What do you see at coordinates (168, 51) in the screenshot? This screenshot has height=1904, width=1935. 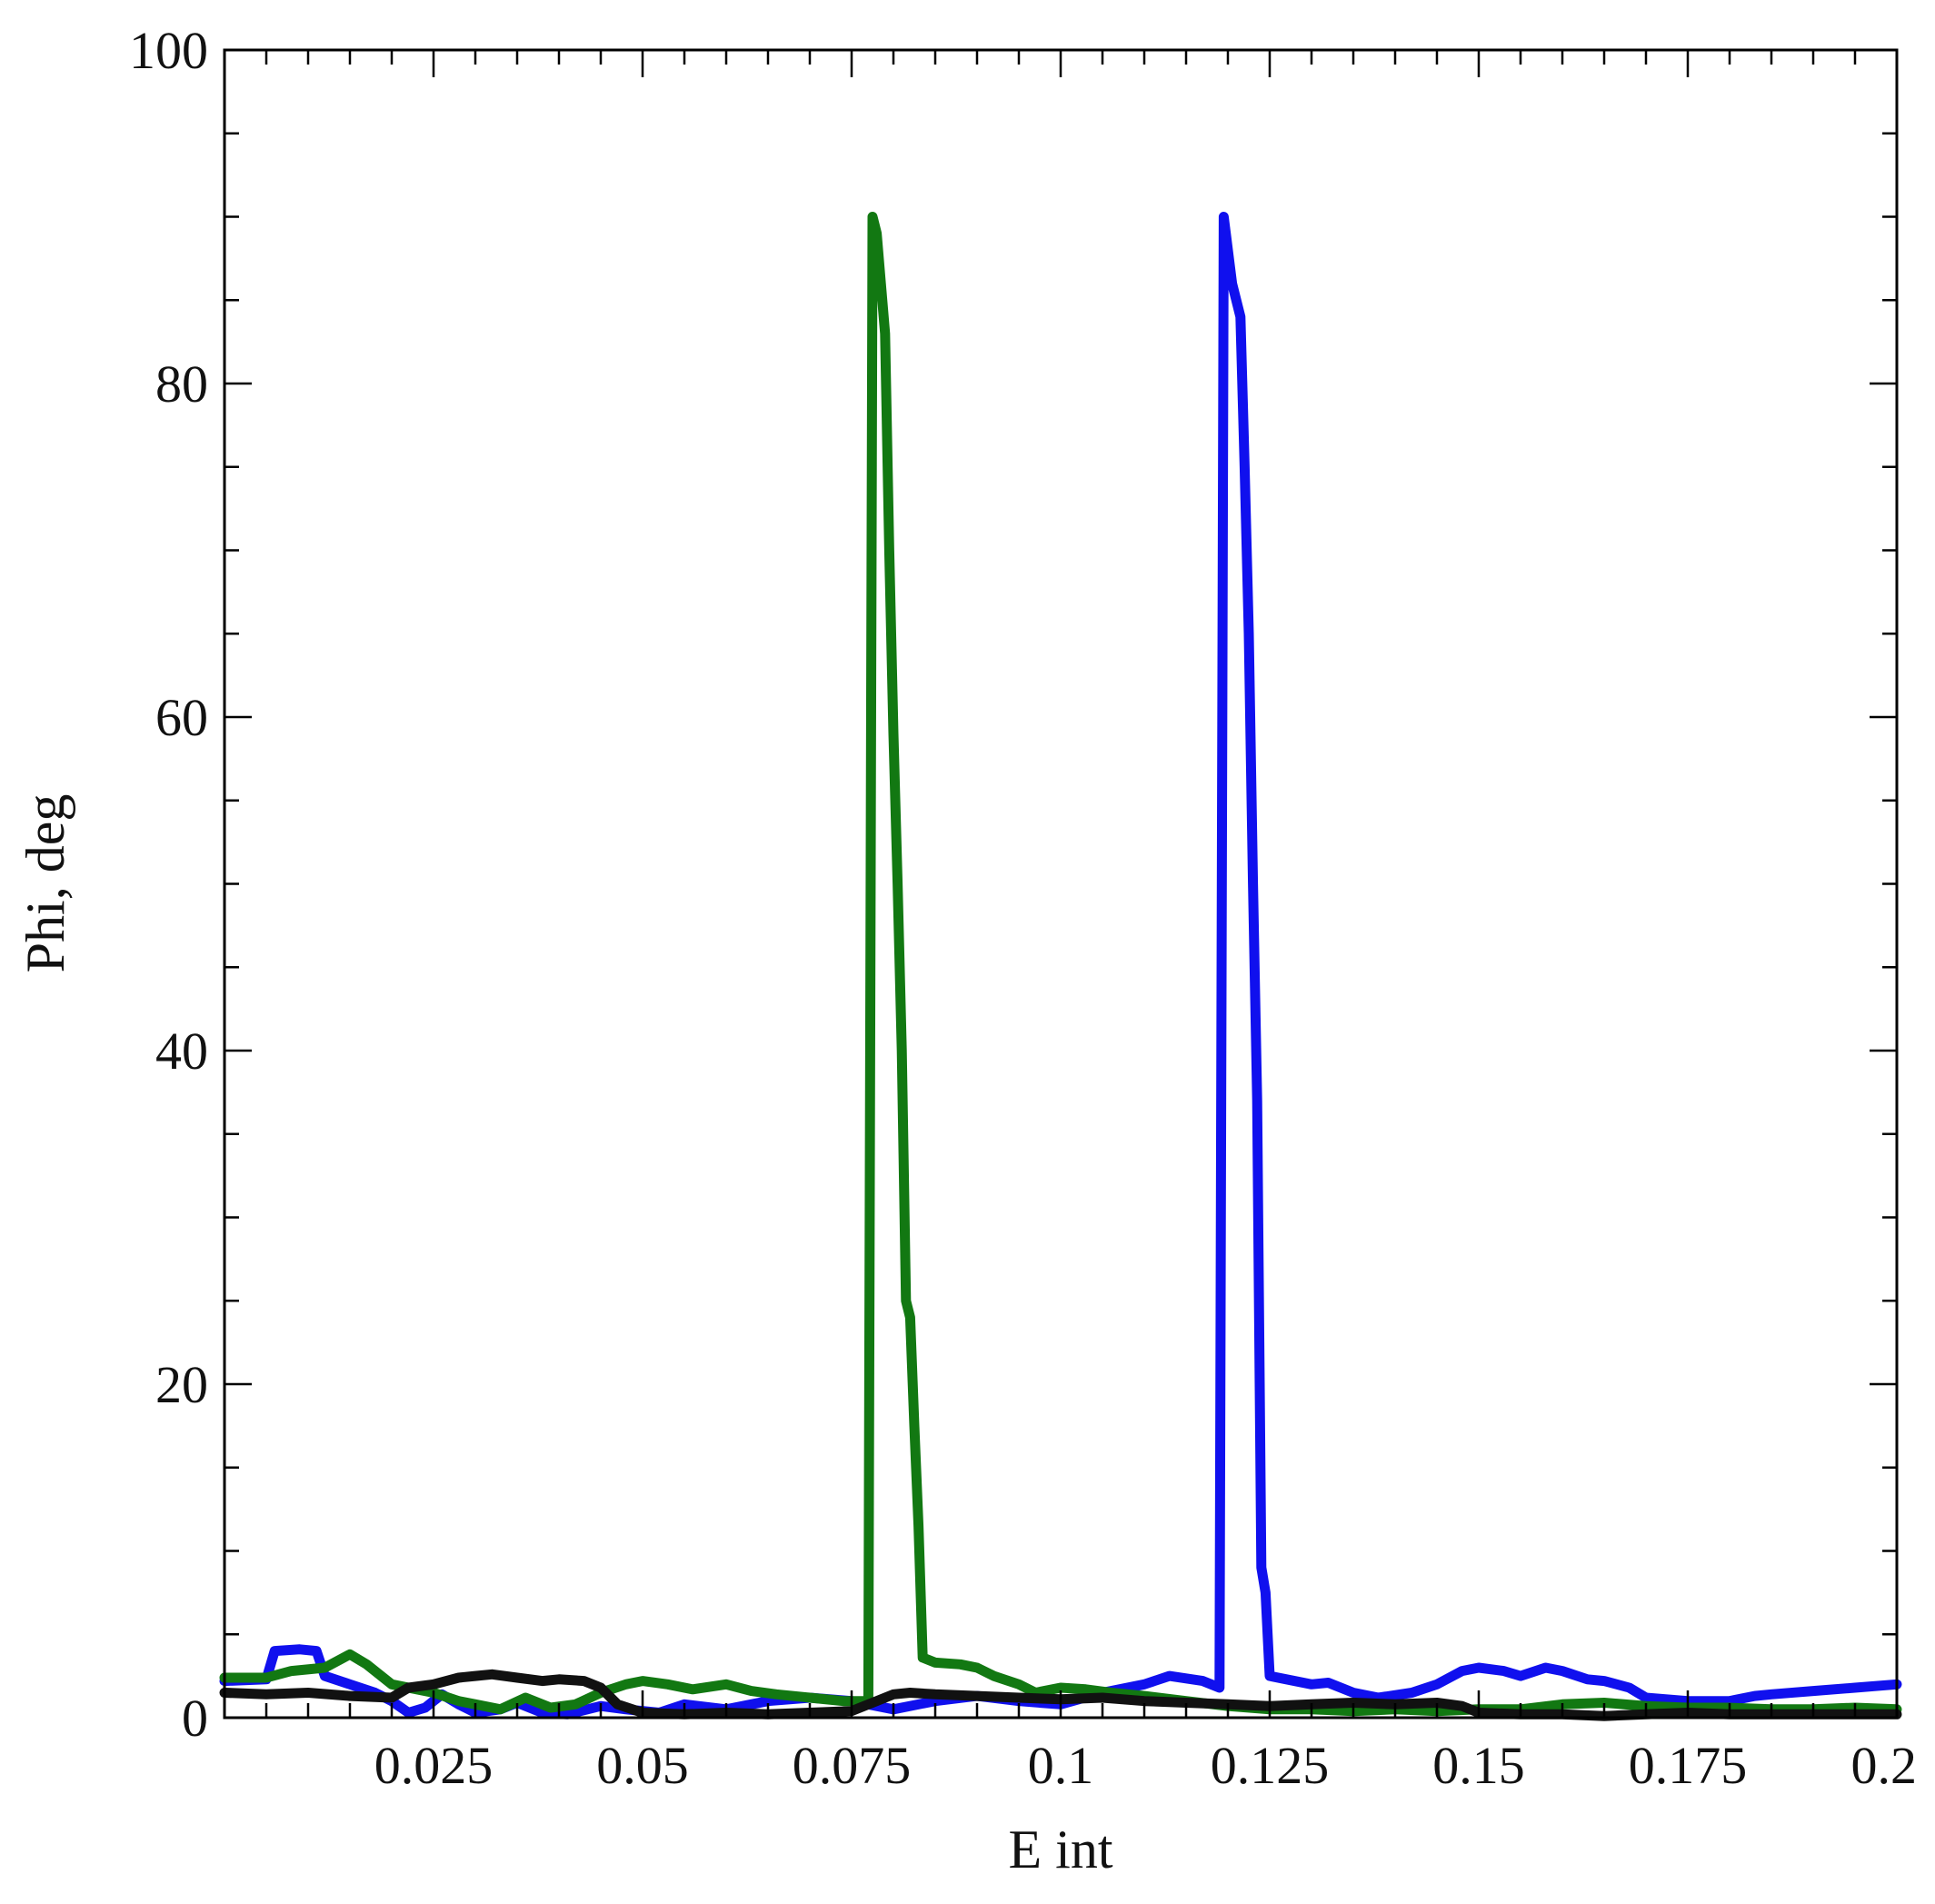 I see `y-tick-label: 100` at bounding box center [168, 51].